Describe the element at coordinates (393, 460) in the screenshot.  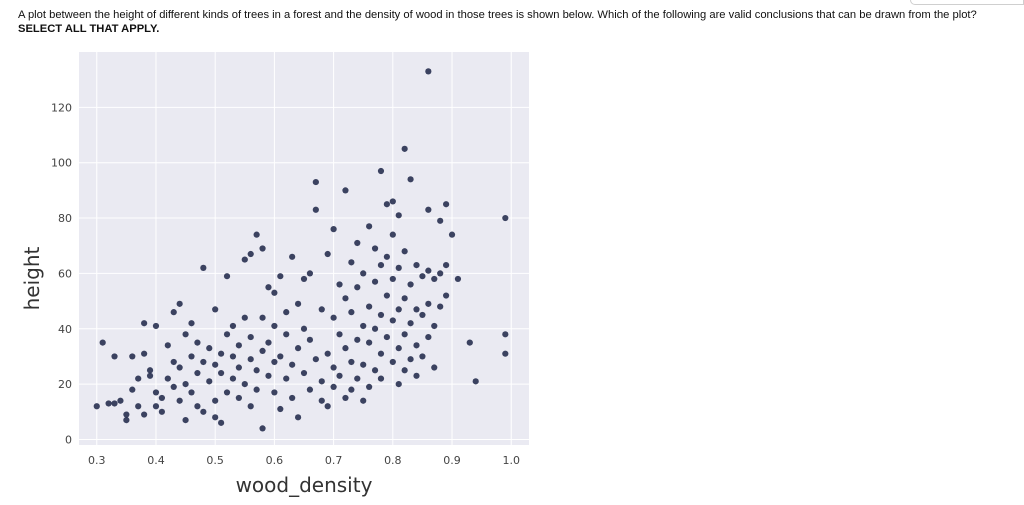
I see `x-tick-label: 0.8` at that location.